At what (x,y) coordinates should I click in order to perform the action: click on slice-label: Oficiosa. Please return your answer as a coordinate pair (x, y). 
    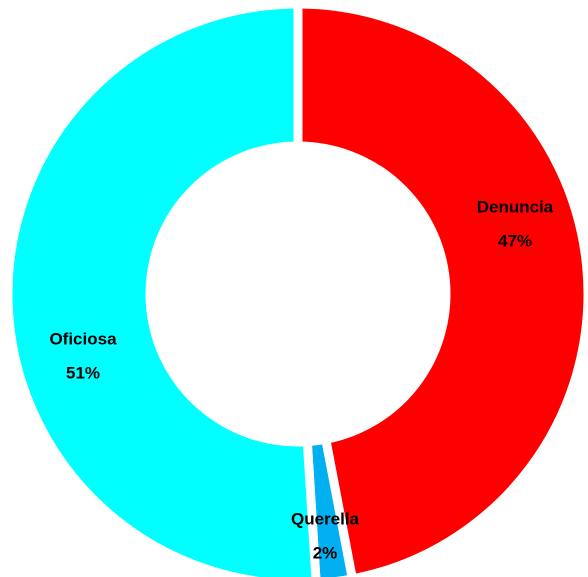
    Looking at the image, I should click on (83, 338).